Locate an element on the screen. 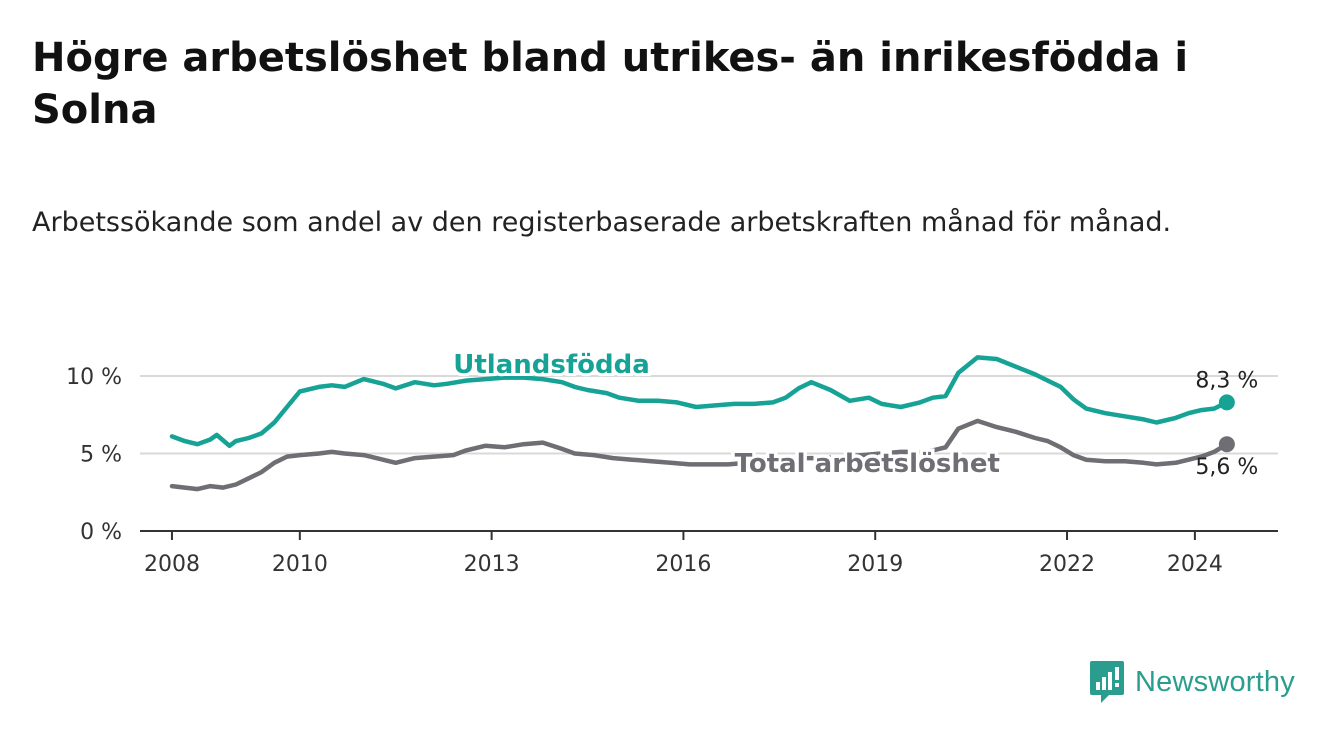 Image resolution: width=1340 pixels, height=734 pixels. newsworthy-logo-icon is located at coordinates (1107, 682).